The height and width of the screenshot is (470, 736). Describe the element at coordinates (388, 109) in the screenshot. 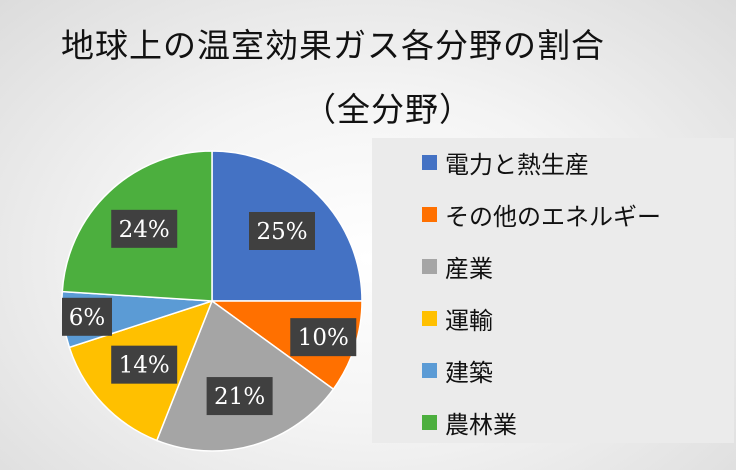

I see `chart-title-line2: （全分野）` at that location.